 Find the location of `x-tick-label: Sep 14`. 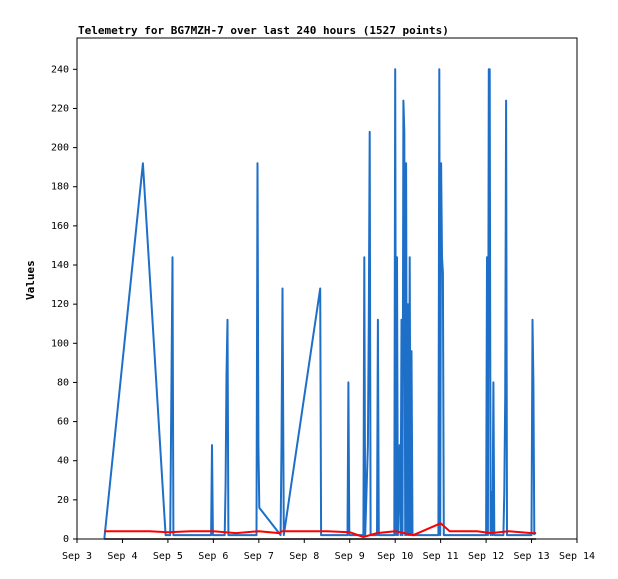

x-tick-label: Sep 14 is located at coordinates (577, 556).